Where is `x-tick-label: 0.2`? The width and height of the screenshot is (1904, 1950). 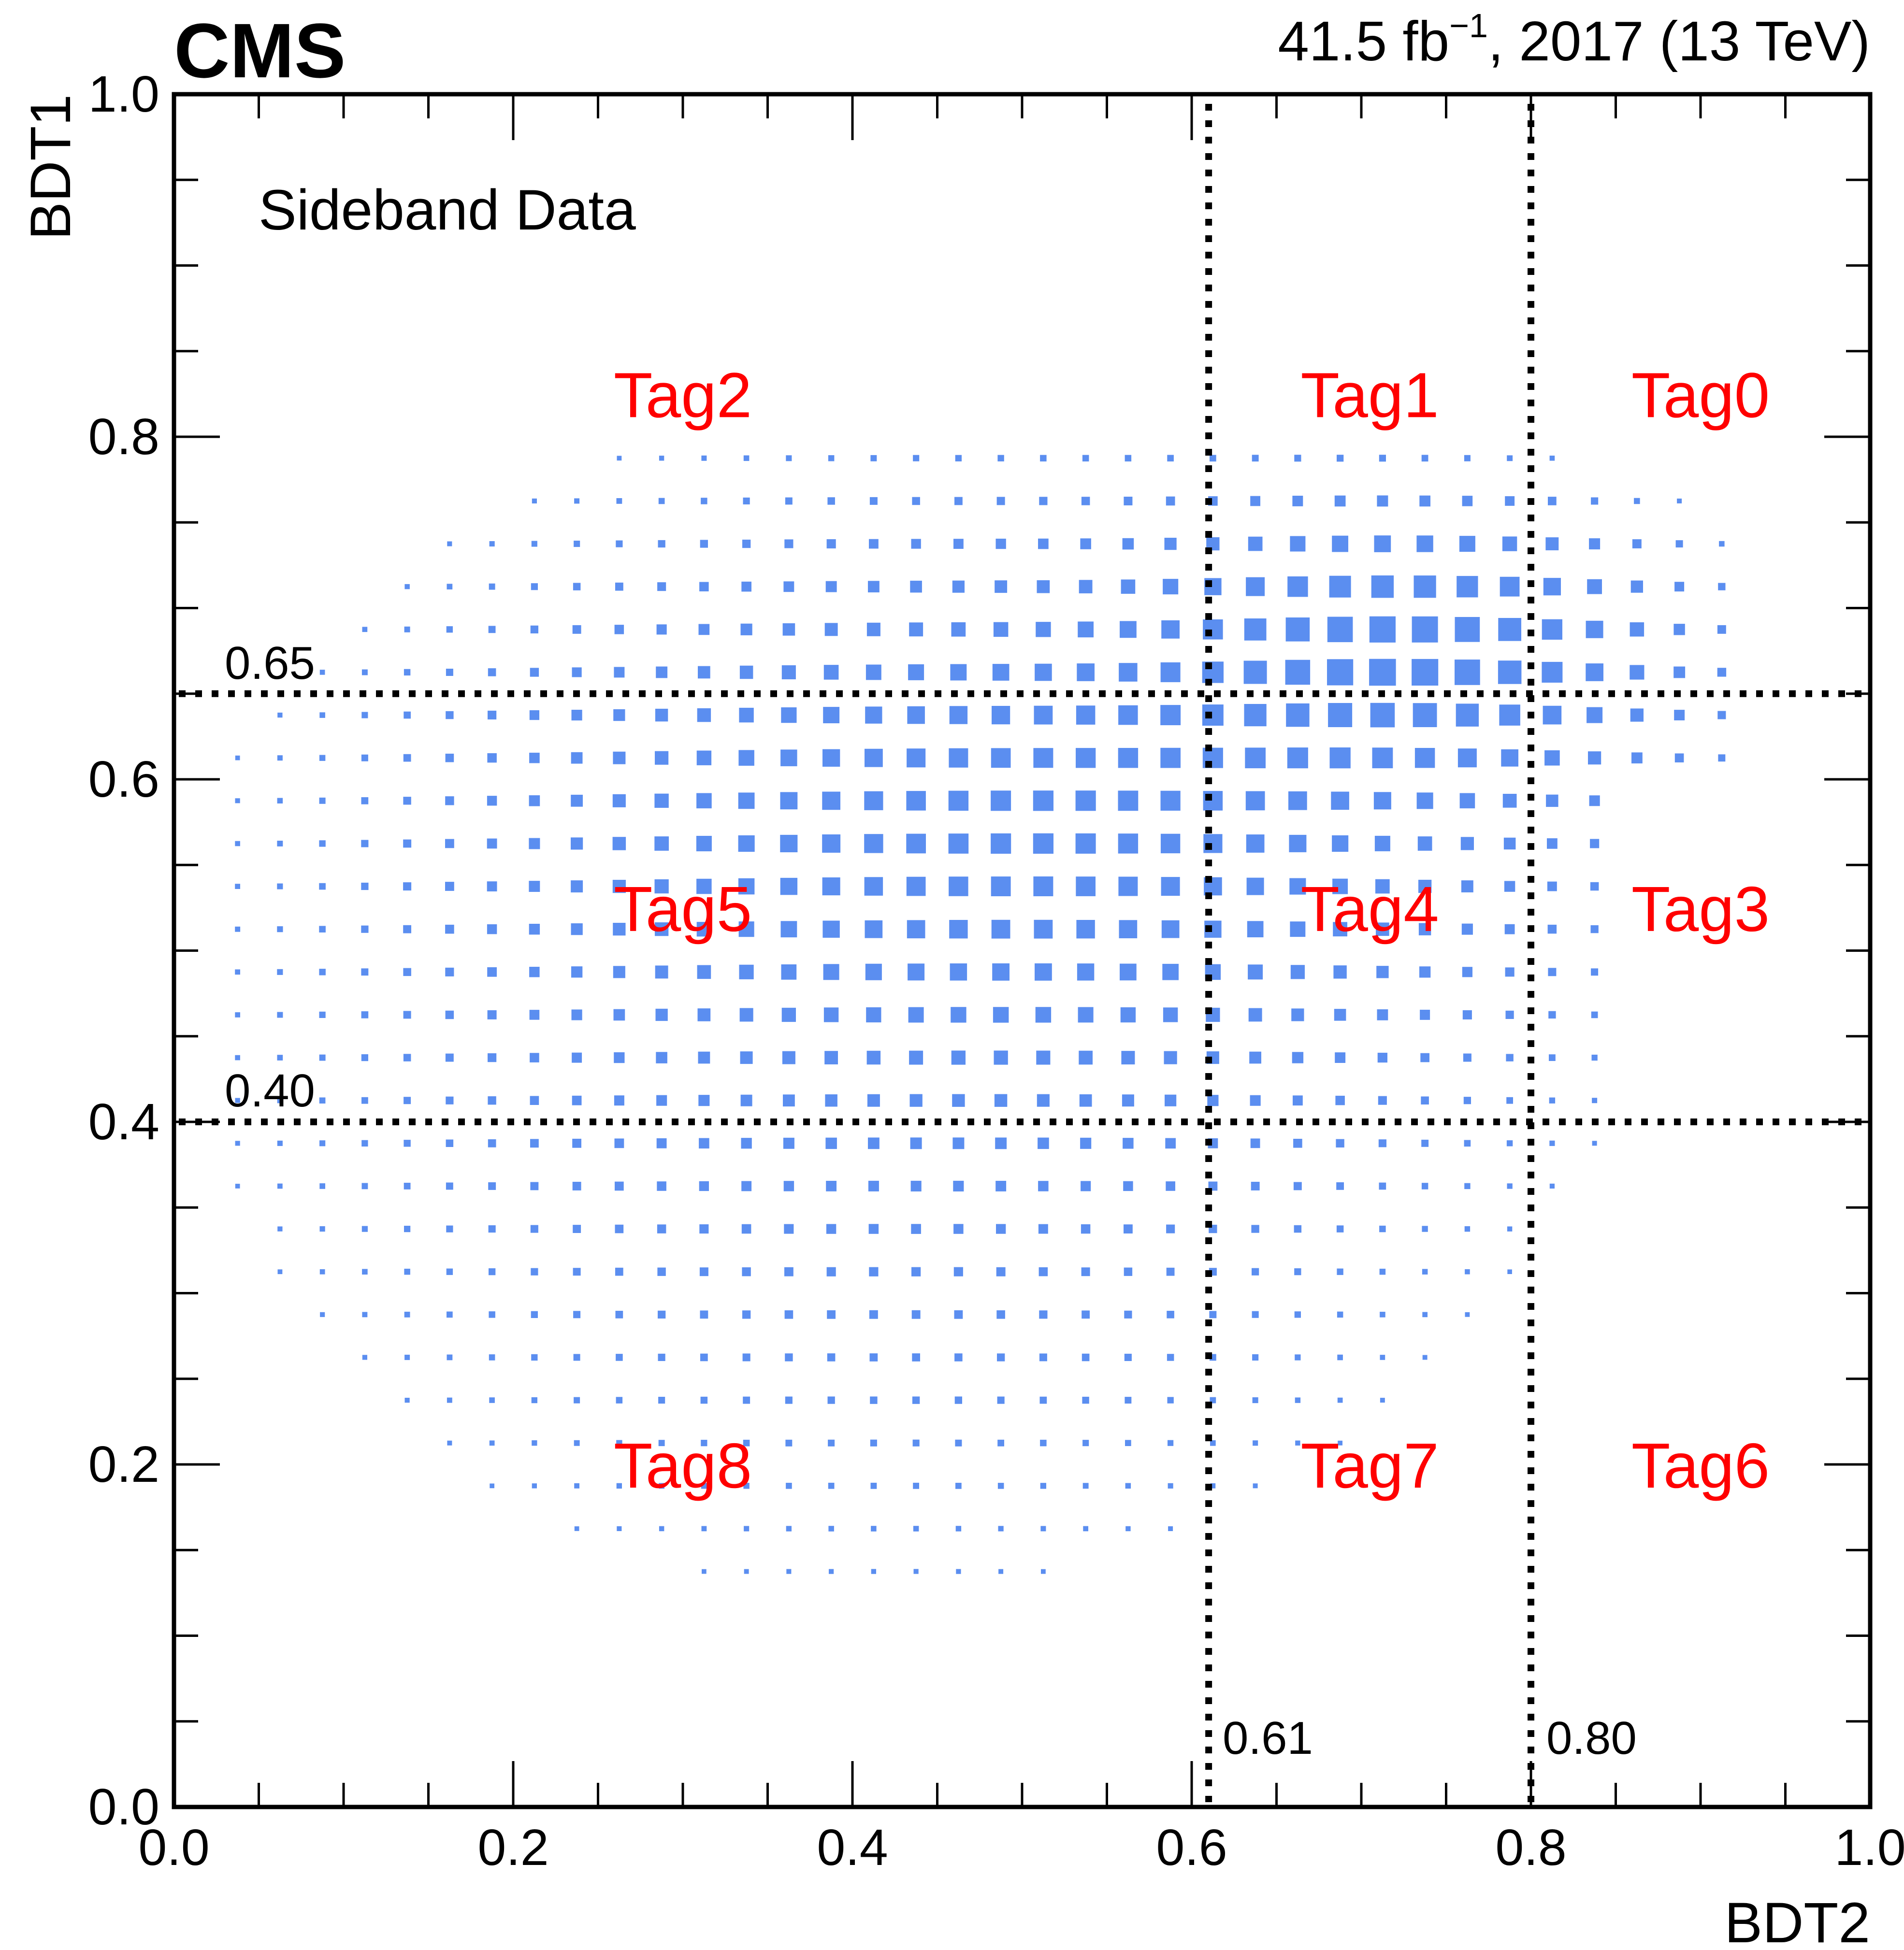
x-tick-label: 0.2 is located at coordinates (513, 1847).